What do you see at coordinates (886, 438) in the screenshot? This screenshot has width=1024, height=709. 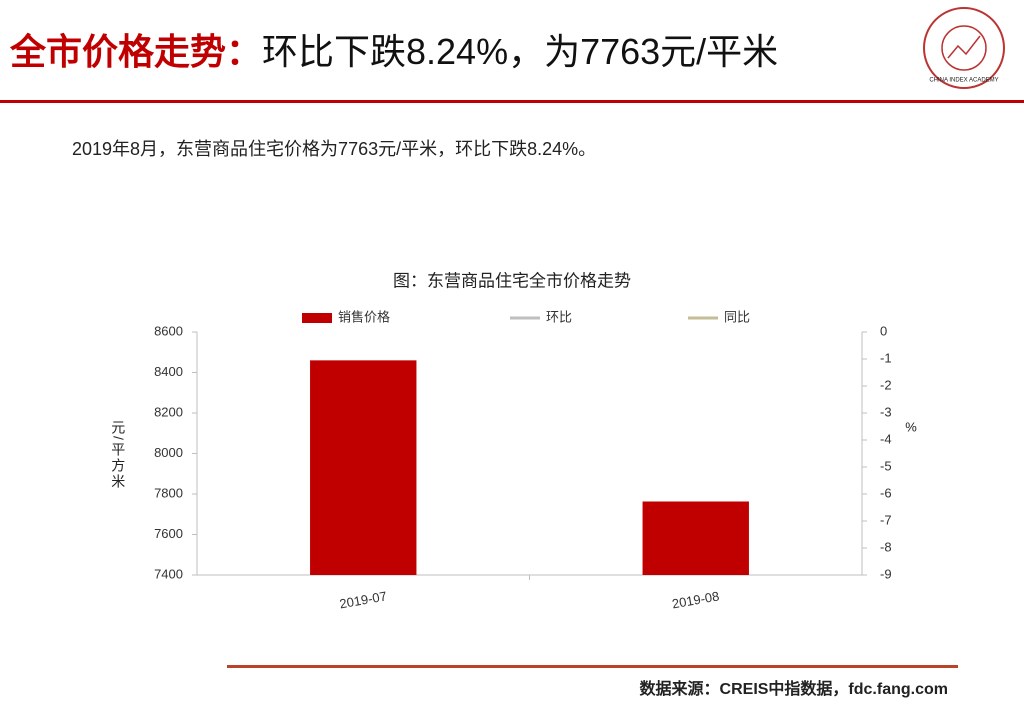 I see `y2-tick-label: -4` at bounding box center [886, 438].